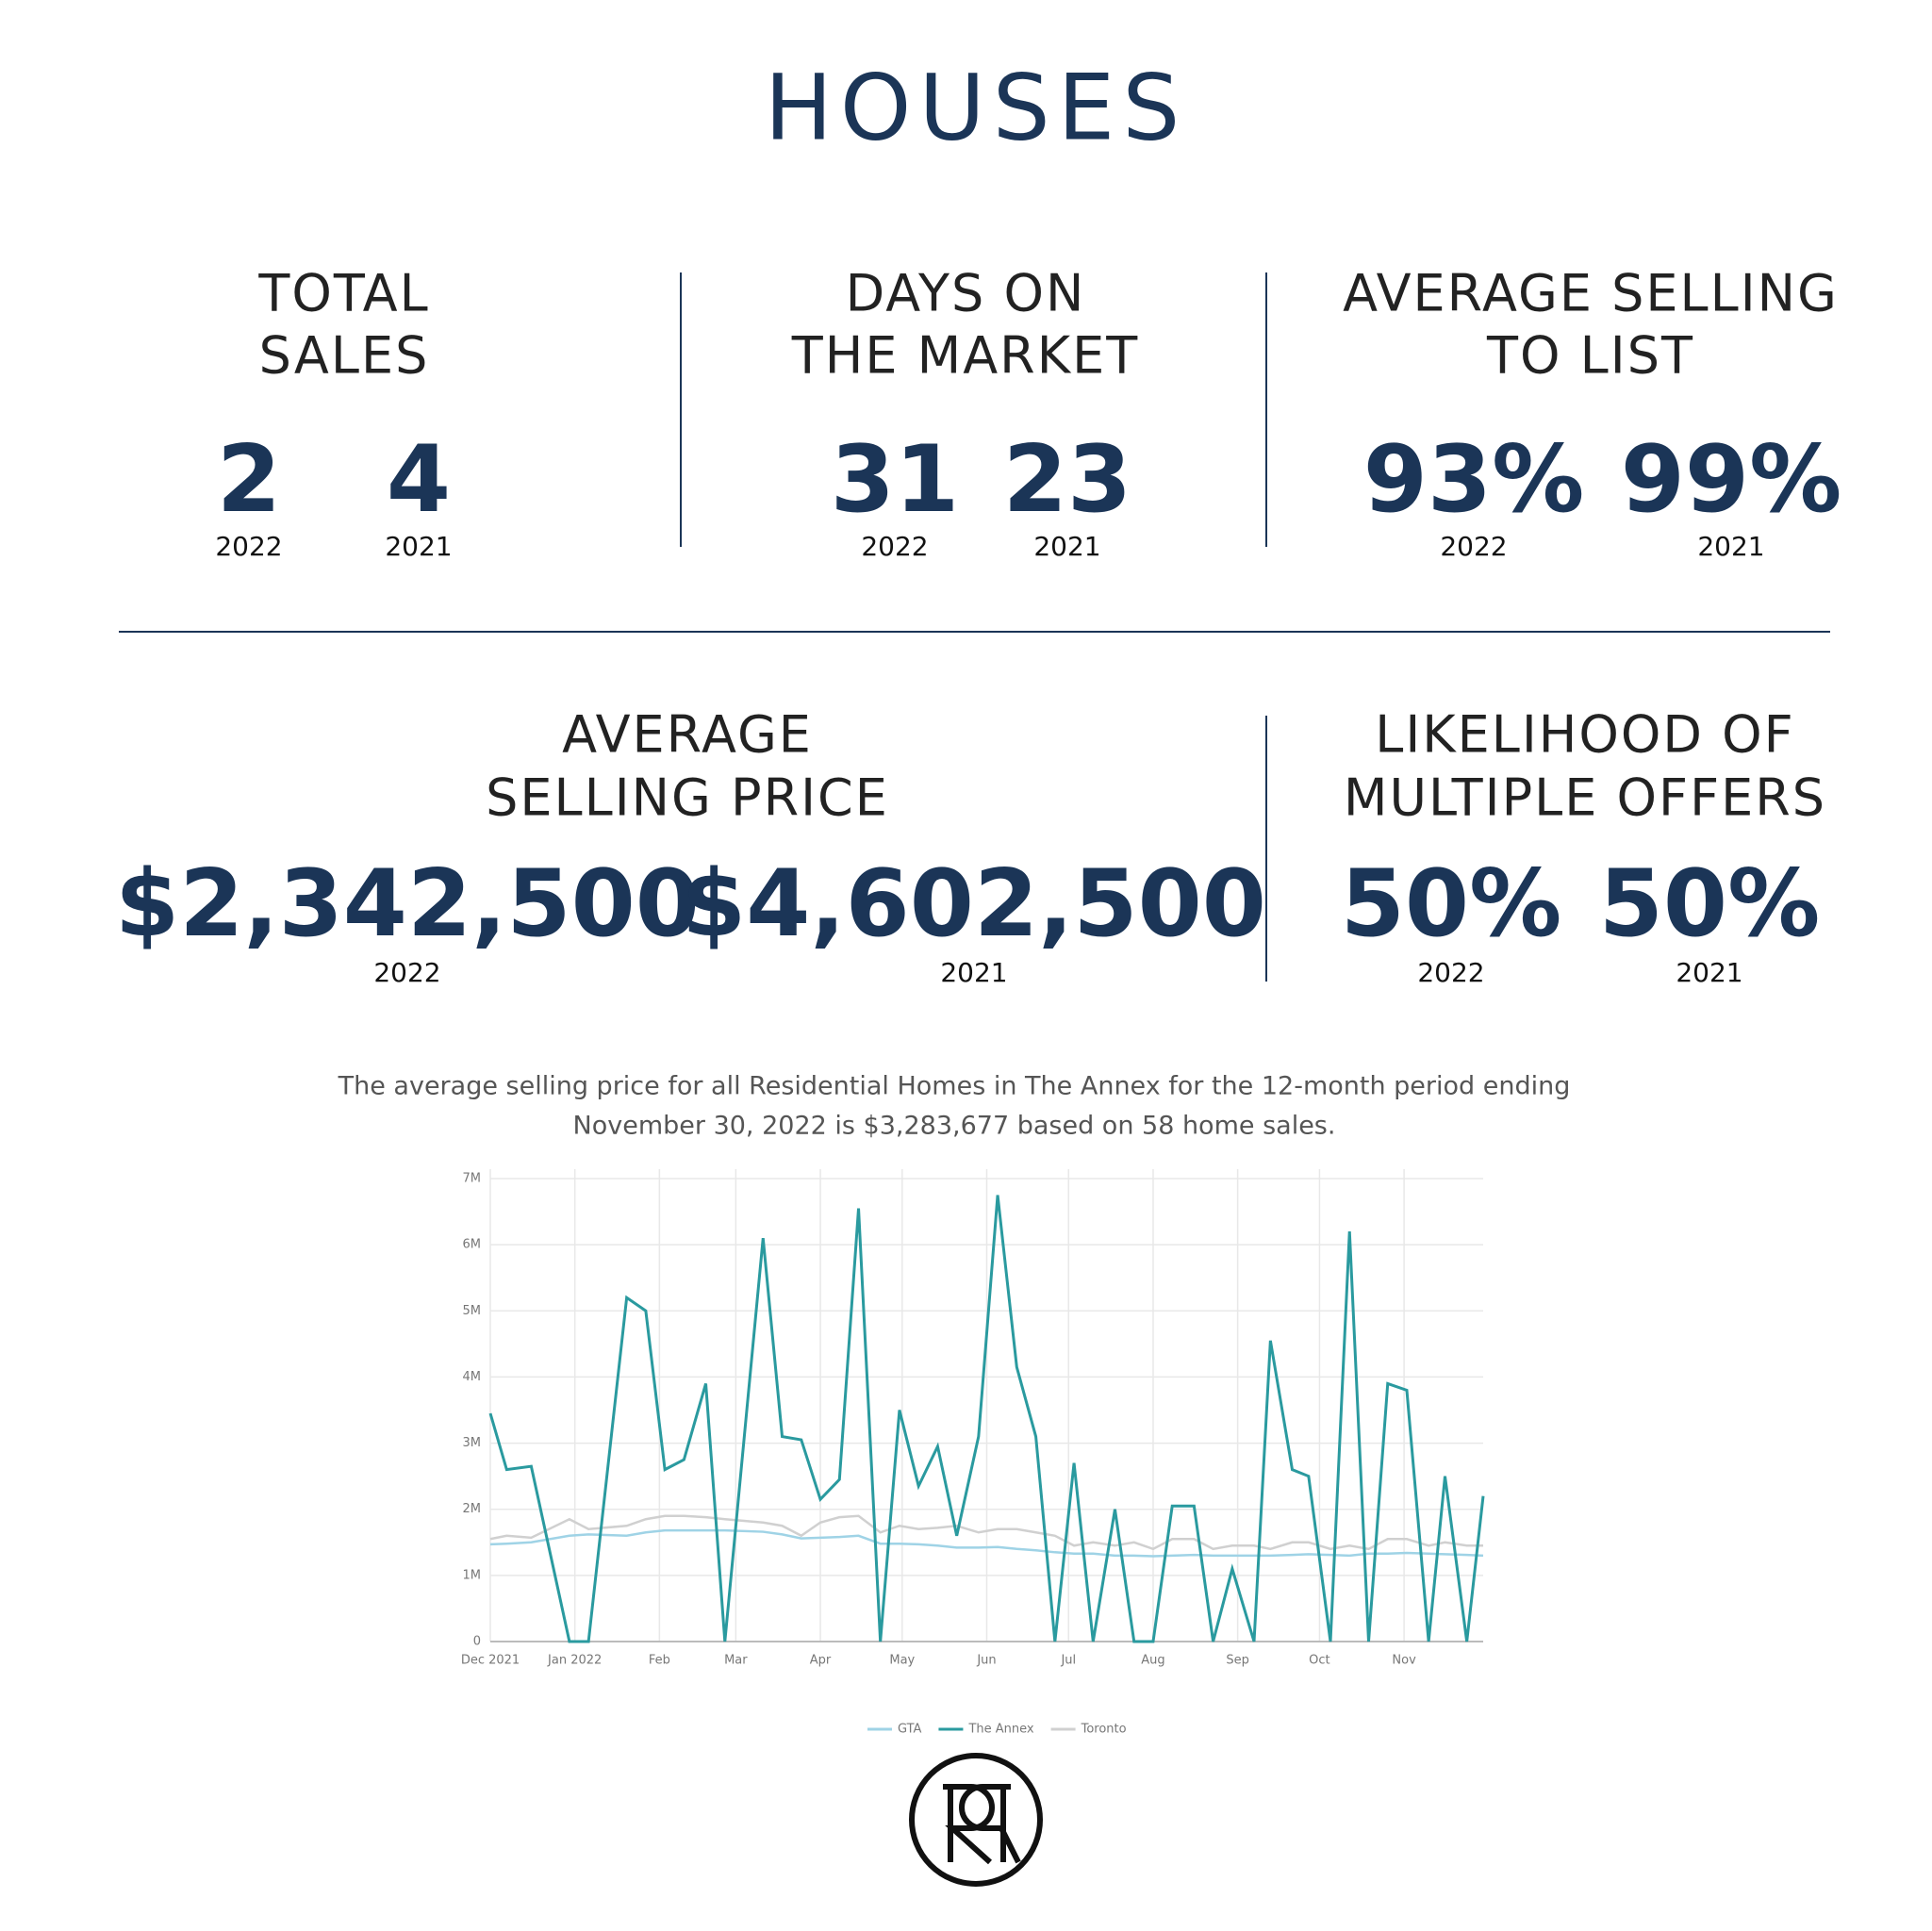 This screenshot has width=1932, height=1931. What do you see at coordinates (895, 480) in the screenshot?
I see `stat-value: 31` at bounding box center [895, 480].